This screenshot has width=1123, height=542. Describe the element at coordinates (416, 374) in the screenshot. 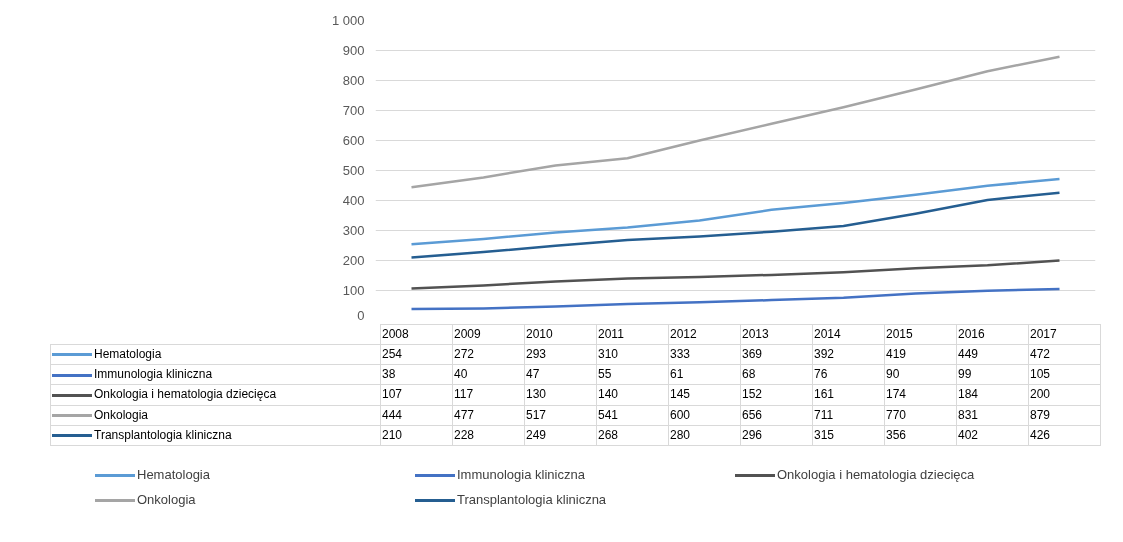

I see `data-label: 38` at that location.